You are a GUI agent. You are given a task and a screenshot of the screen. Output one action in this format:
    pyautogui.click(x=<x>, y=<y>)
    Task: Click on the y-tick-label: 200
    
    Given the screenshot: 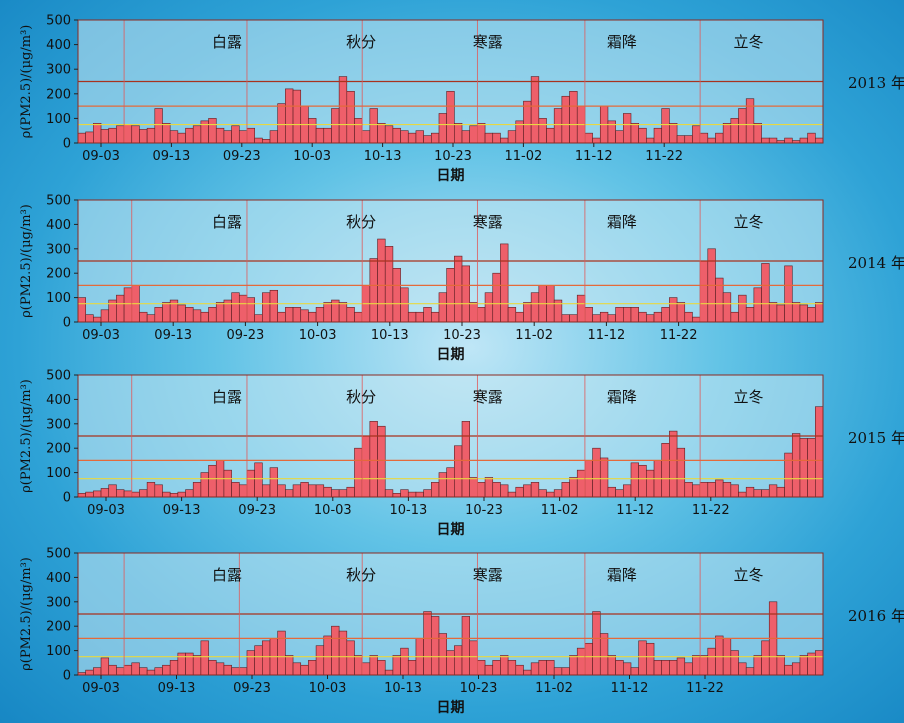 What is the action you would take?
    pyautogui.click(x=58, y=449)
    